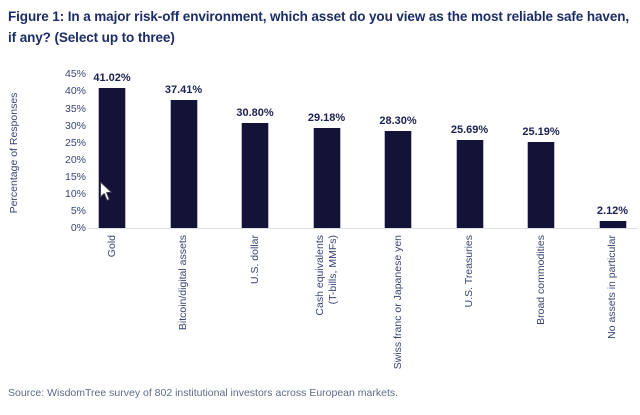  I want to click on bar-value-label: 25.19%, so click(541, 132).